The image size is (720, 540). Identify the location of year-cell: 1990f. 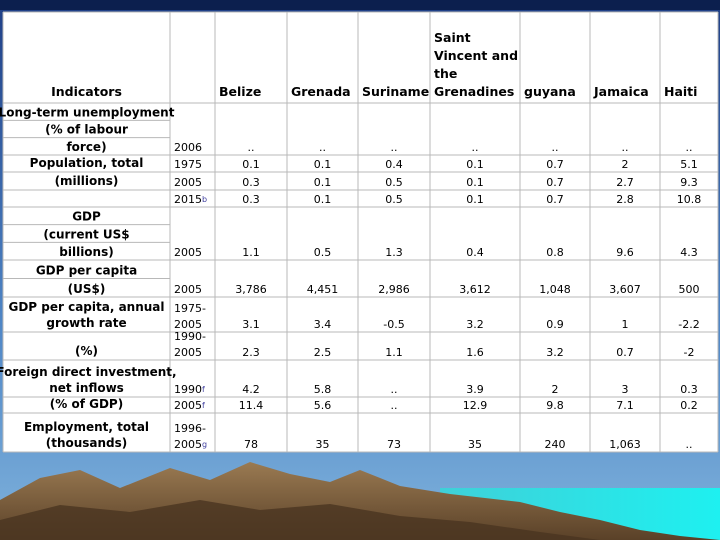
(189, 389).